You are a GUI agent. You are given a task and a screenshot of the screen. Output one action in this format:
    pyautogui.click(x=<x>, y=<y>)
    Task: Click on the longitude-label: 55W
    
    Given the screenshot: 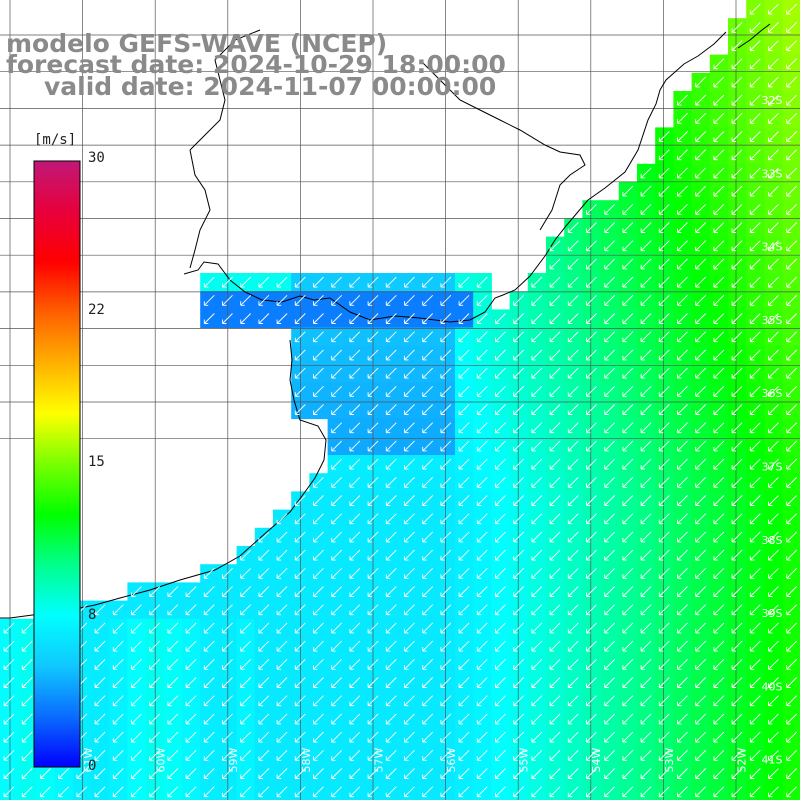 What is the action you would take?
    pyautogui.click(x=524, y=759)
    